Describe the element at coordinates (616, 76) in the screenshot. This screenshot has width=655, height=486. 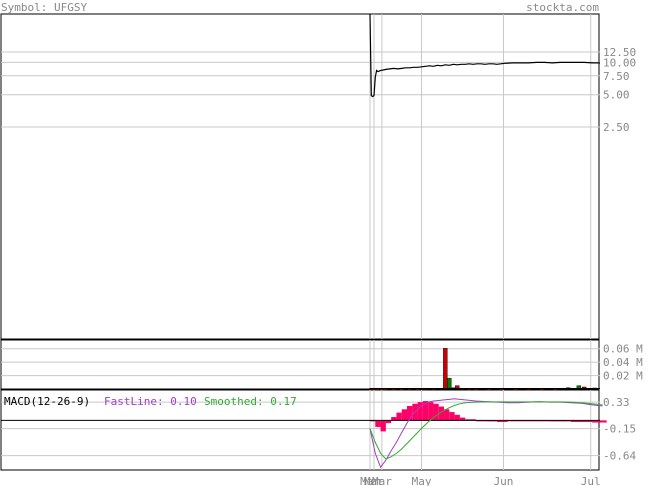
I see `price-tick-label: 7.50` at that location.